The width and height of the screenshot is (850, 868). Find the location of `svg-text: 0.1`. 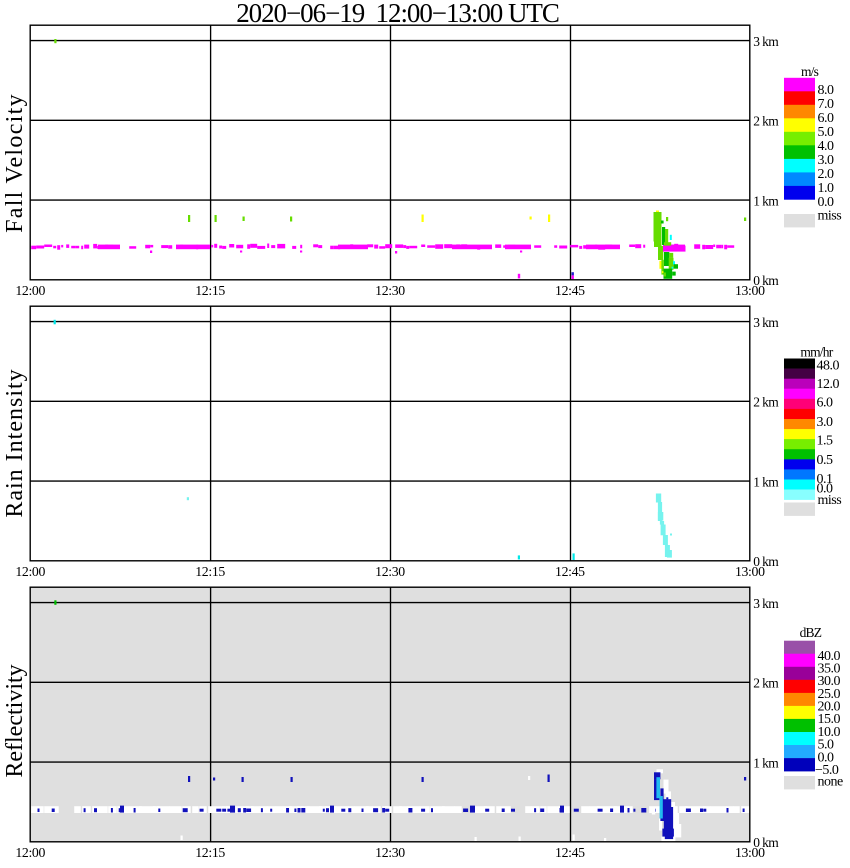

svg-text: 0.1 is located at coordinates (825, 479).